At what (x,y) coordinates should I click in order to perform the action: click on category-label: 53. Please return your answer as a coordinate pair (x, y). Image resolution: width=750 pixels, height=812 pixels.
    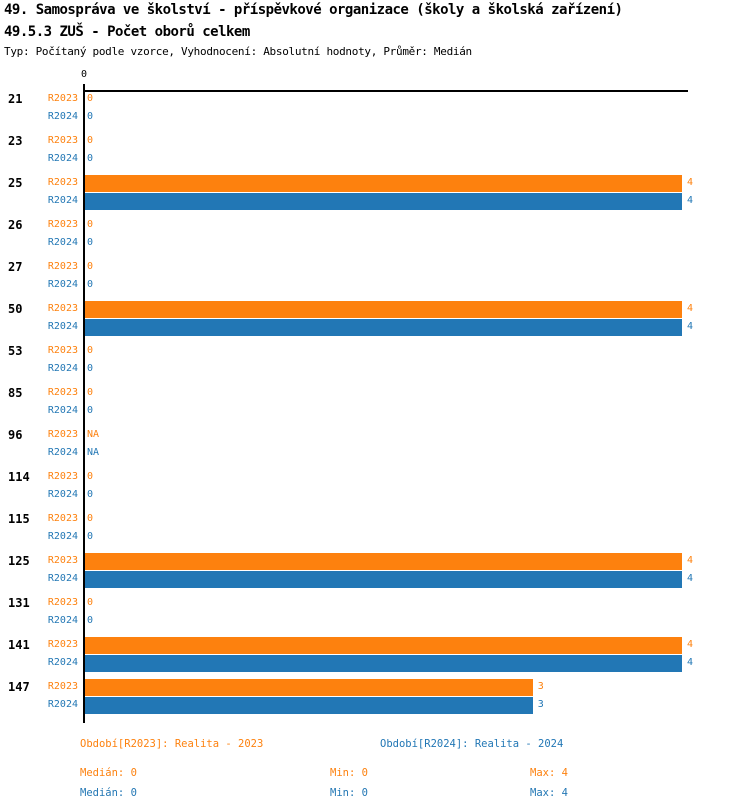
    Looking at the image, I should click on (15, 351).